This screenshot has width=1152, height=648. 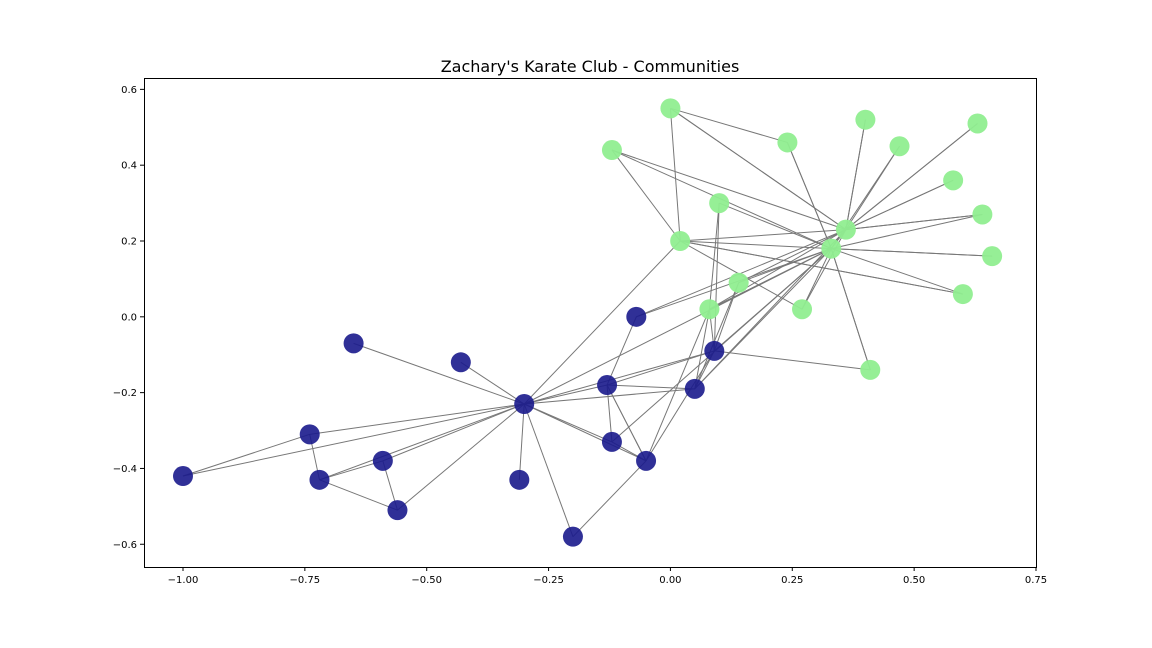 I want to click on x-tick-label-4: 0.00, so click(x=670, y=580).